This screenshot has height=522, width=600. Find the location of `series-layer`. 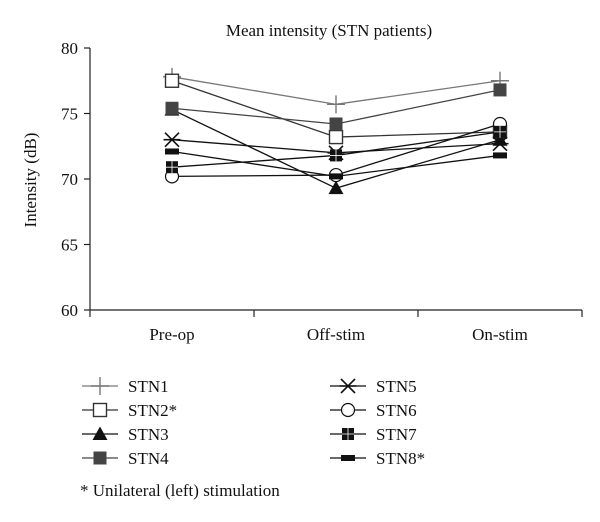

series-layer is located at coordinates (336, 131).